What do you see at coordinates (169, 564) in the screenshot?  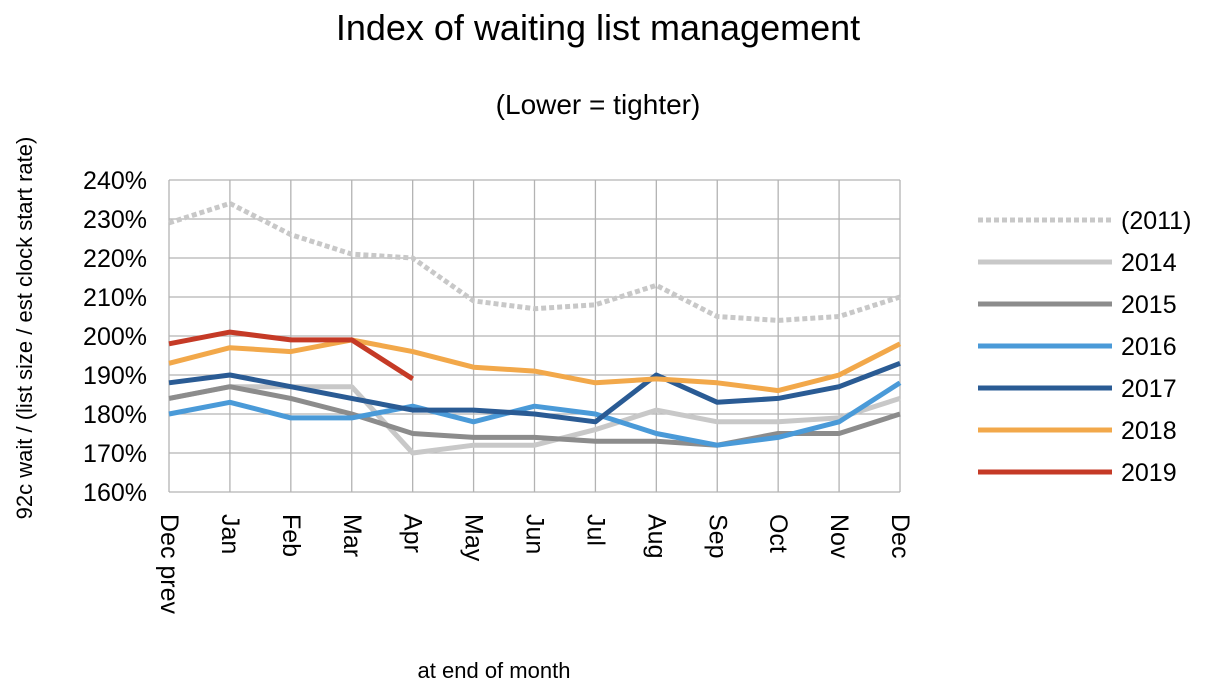 I see `x-tick-label: Dec prev` at bounding box center [169, 564].